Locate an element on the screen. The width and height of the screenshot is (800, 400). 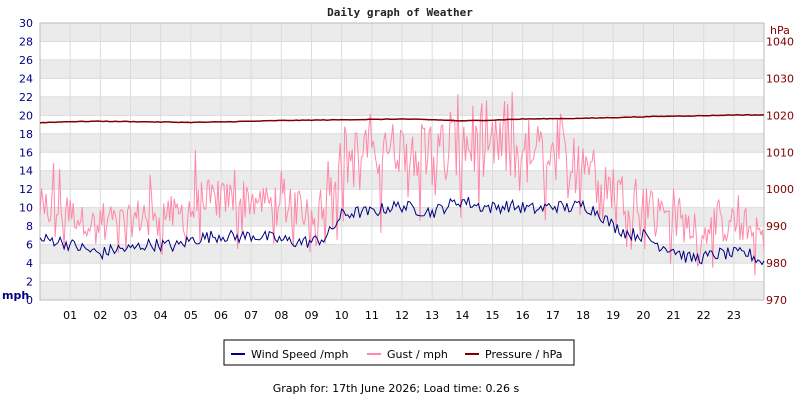
right-axis-ticks: 970 980 990 1000 1010 1020 1030 1040 is located at coordinates (780, 171).